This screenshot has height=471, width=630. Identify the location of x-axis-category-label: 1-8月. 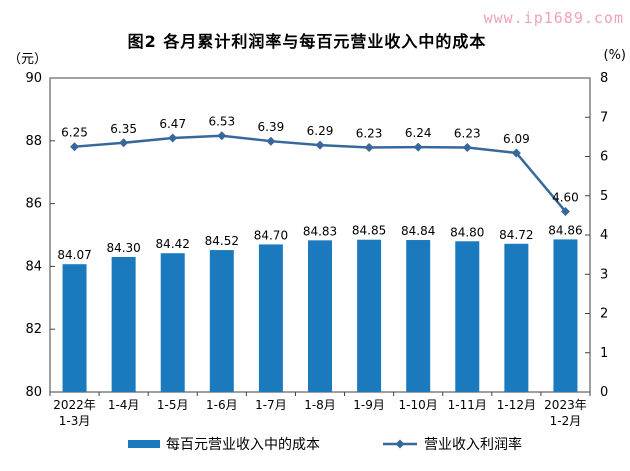
(320, 405).